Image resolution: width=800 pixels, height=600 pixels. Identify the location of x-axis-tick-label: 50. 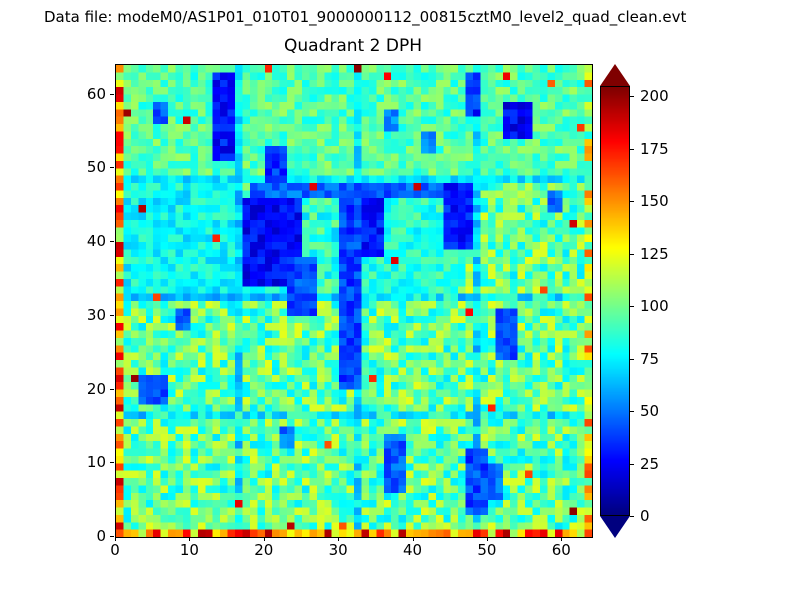
(487, 550).